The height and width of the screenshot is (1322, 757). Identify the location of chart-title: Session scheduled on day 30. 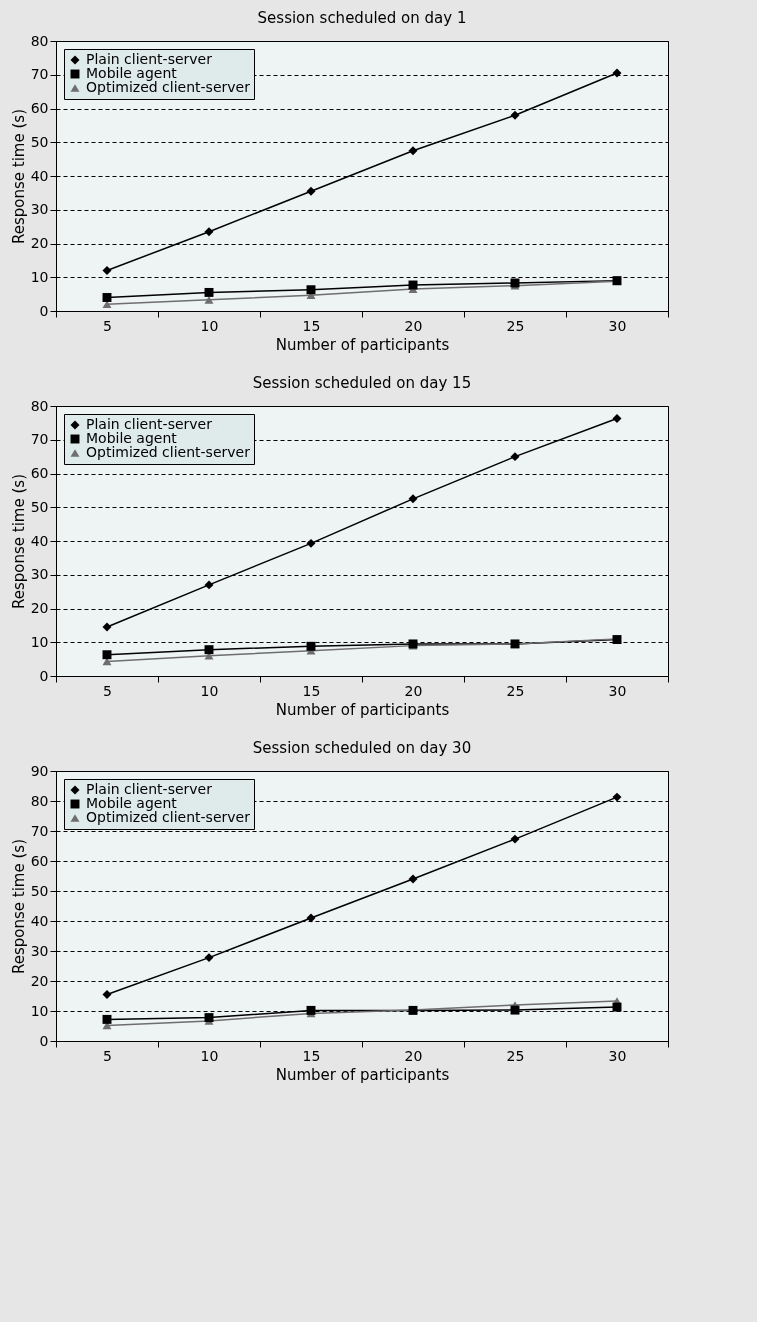
(362, 748).